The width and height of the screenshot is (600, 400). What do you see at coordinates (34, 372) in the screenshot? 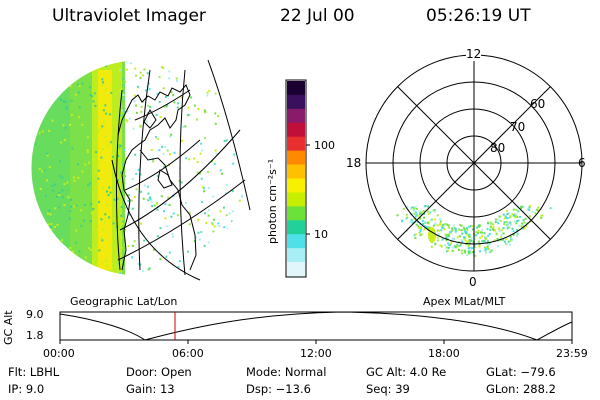
I see `filter-value: Flt: LBHL` at bounding box center [34, 372].